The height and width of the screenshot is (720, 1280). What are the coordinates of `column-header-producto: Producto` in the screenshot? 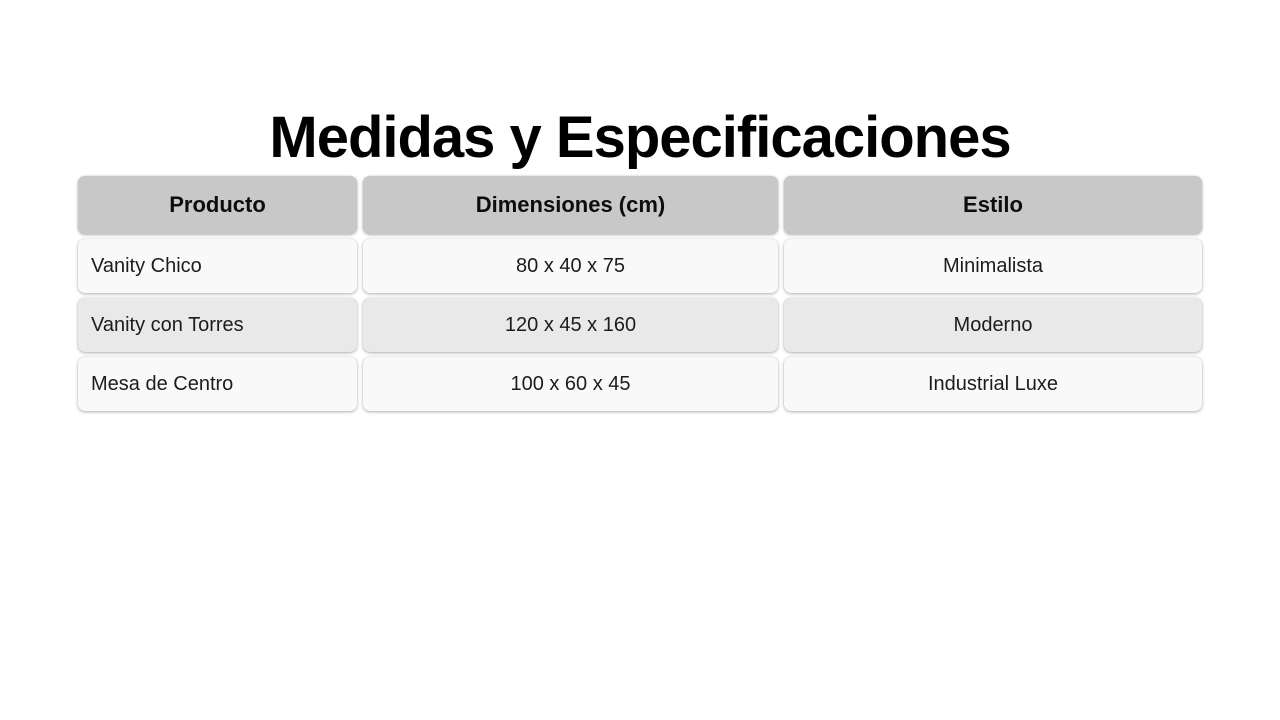 It's located at (217, 205).